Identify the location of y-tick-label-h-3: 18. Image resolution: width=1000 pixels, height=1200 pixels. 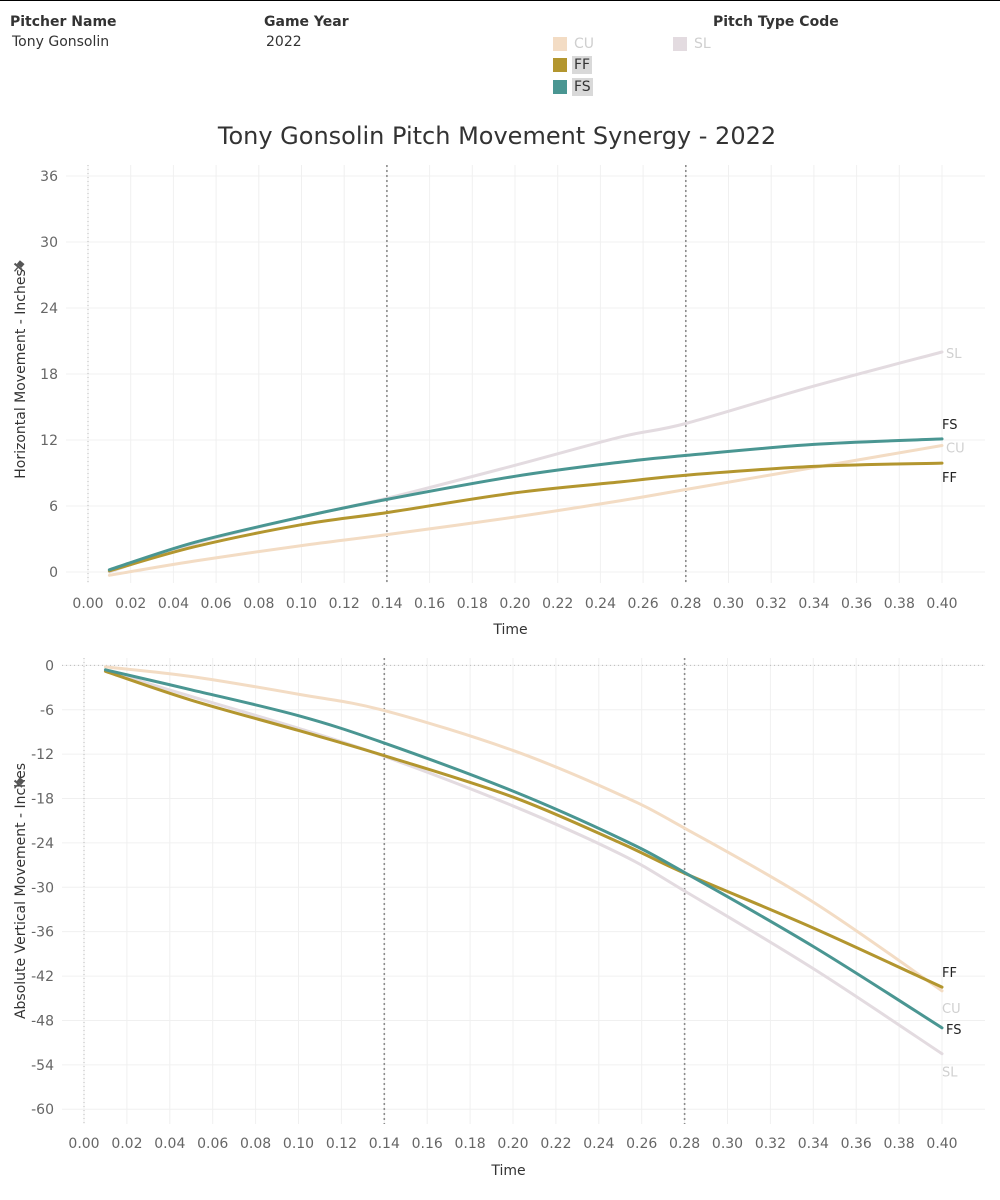
(49, 375).